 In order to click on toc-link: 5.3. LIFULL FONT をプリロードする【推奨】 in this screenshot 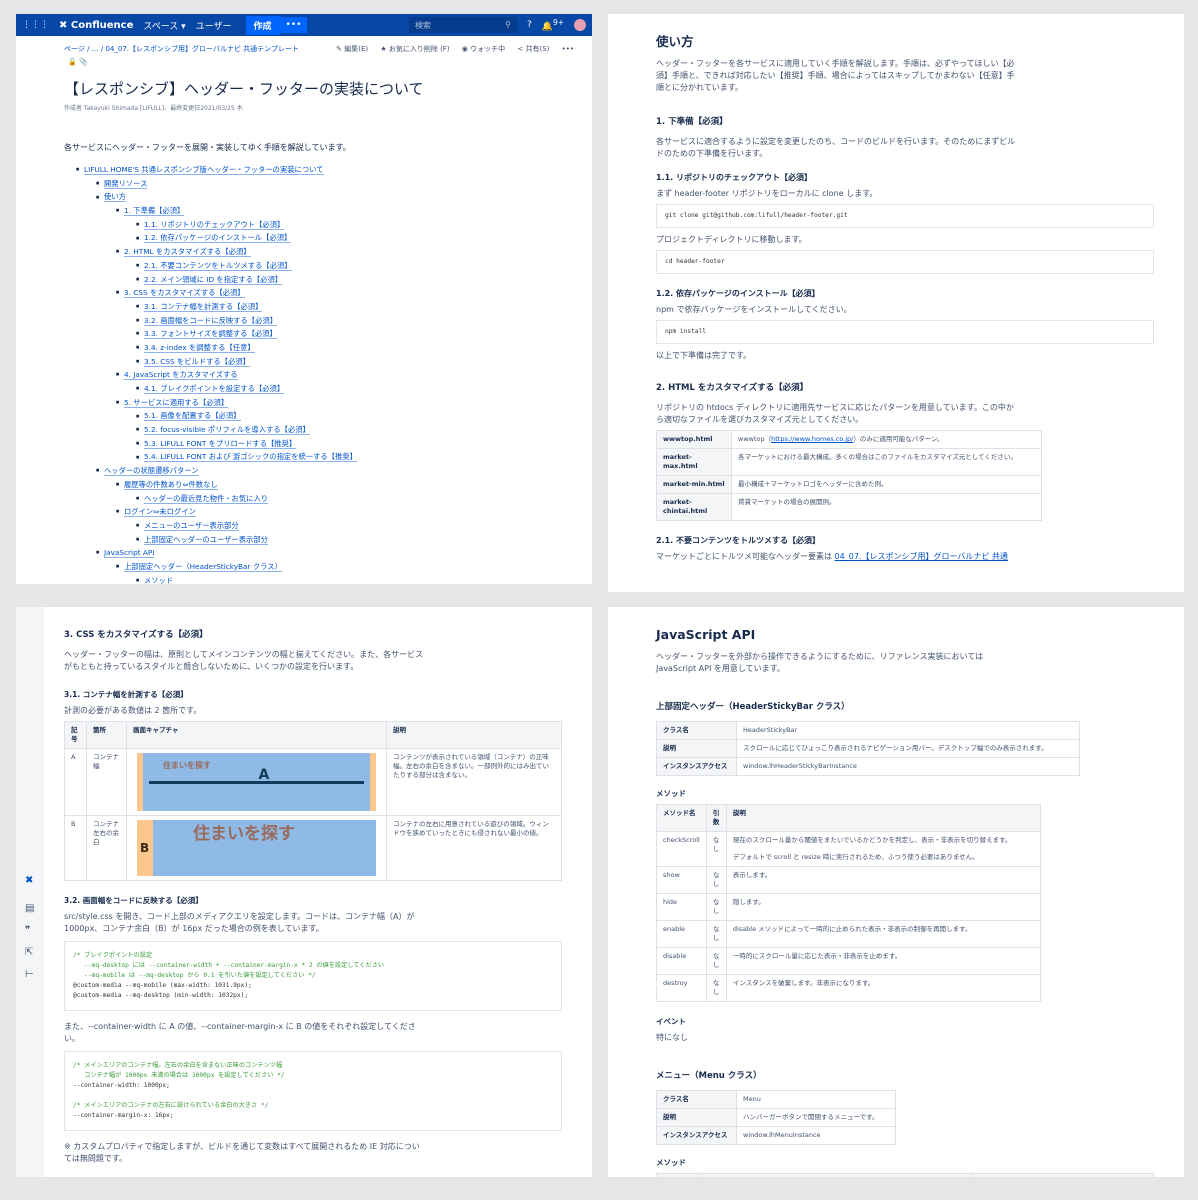, I will do `click(220, 443)`.